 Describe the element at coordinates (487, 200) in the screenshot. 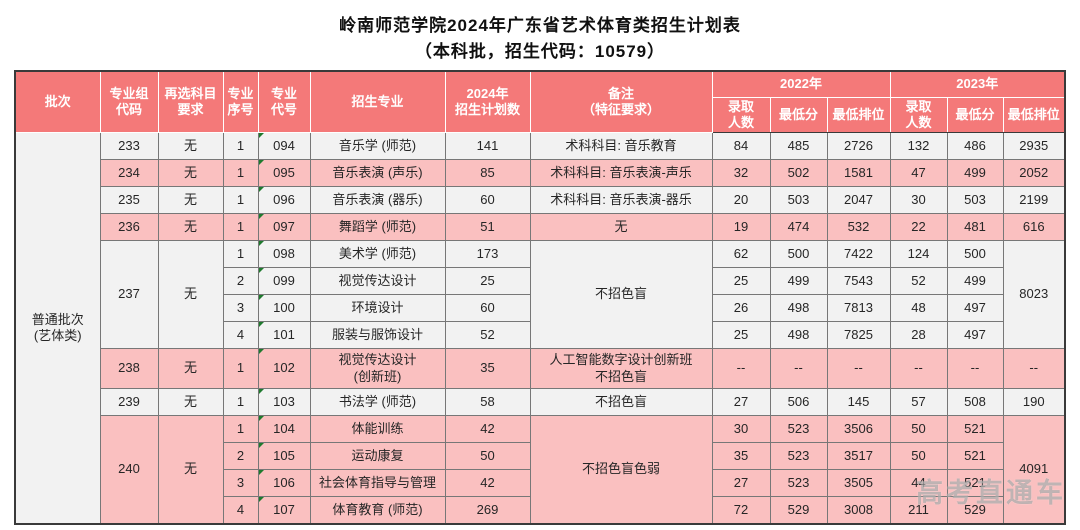

I see `cell-plan-2024: 60` at that location.